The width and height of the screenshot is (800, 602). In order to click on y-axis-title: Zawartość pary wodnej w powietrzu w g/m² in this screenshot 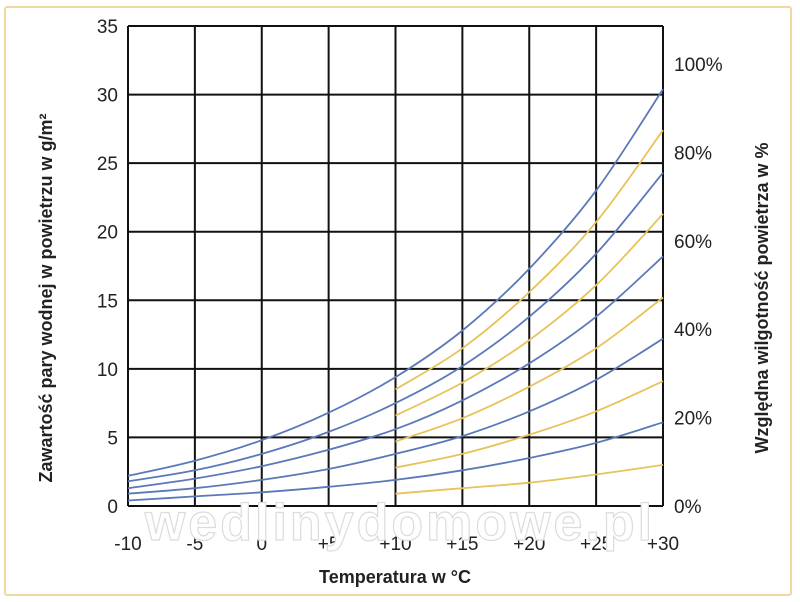, I will do `click(46, 297)`.